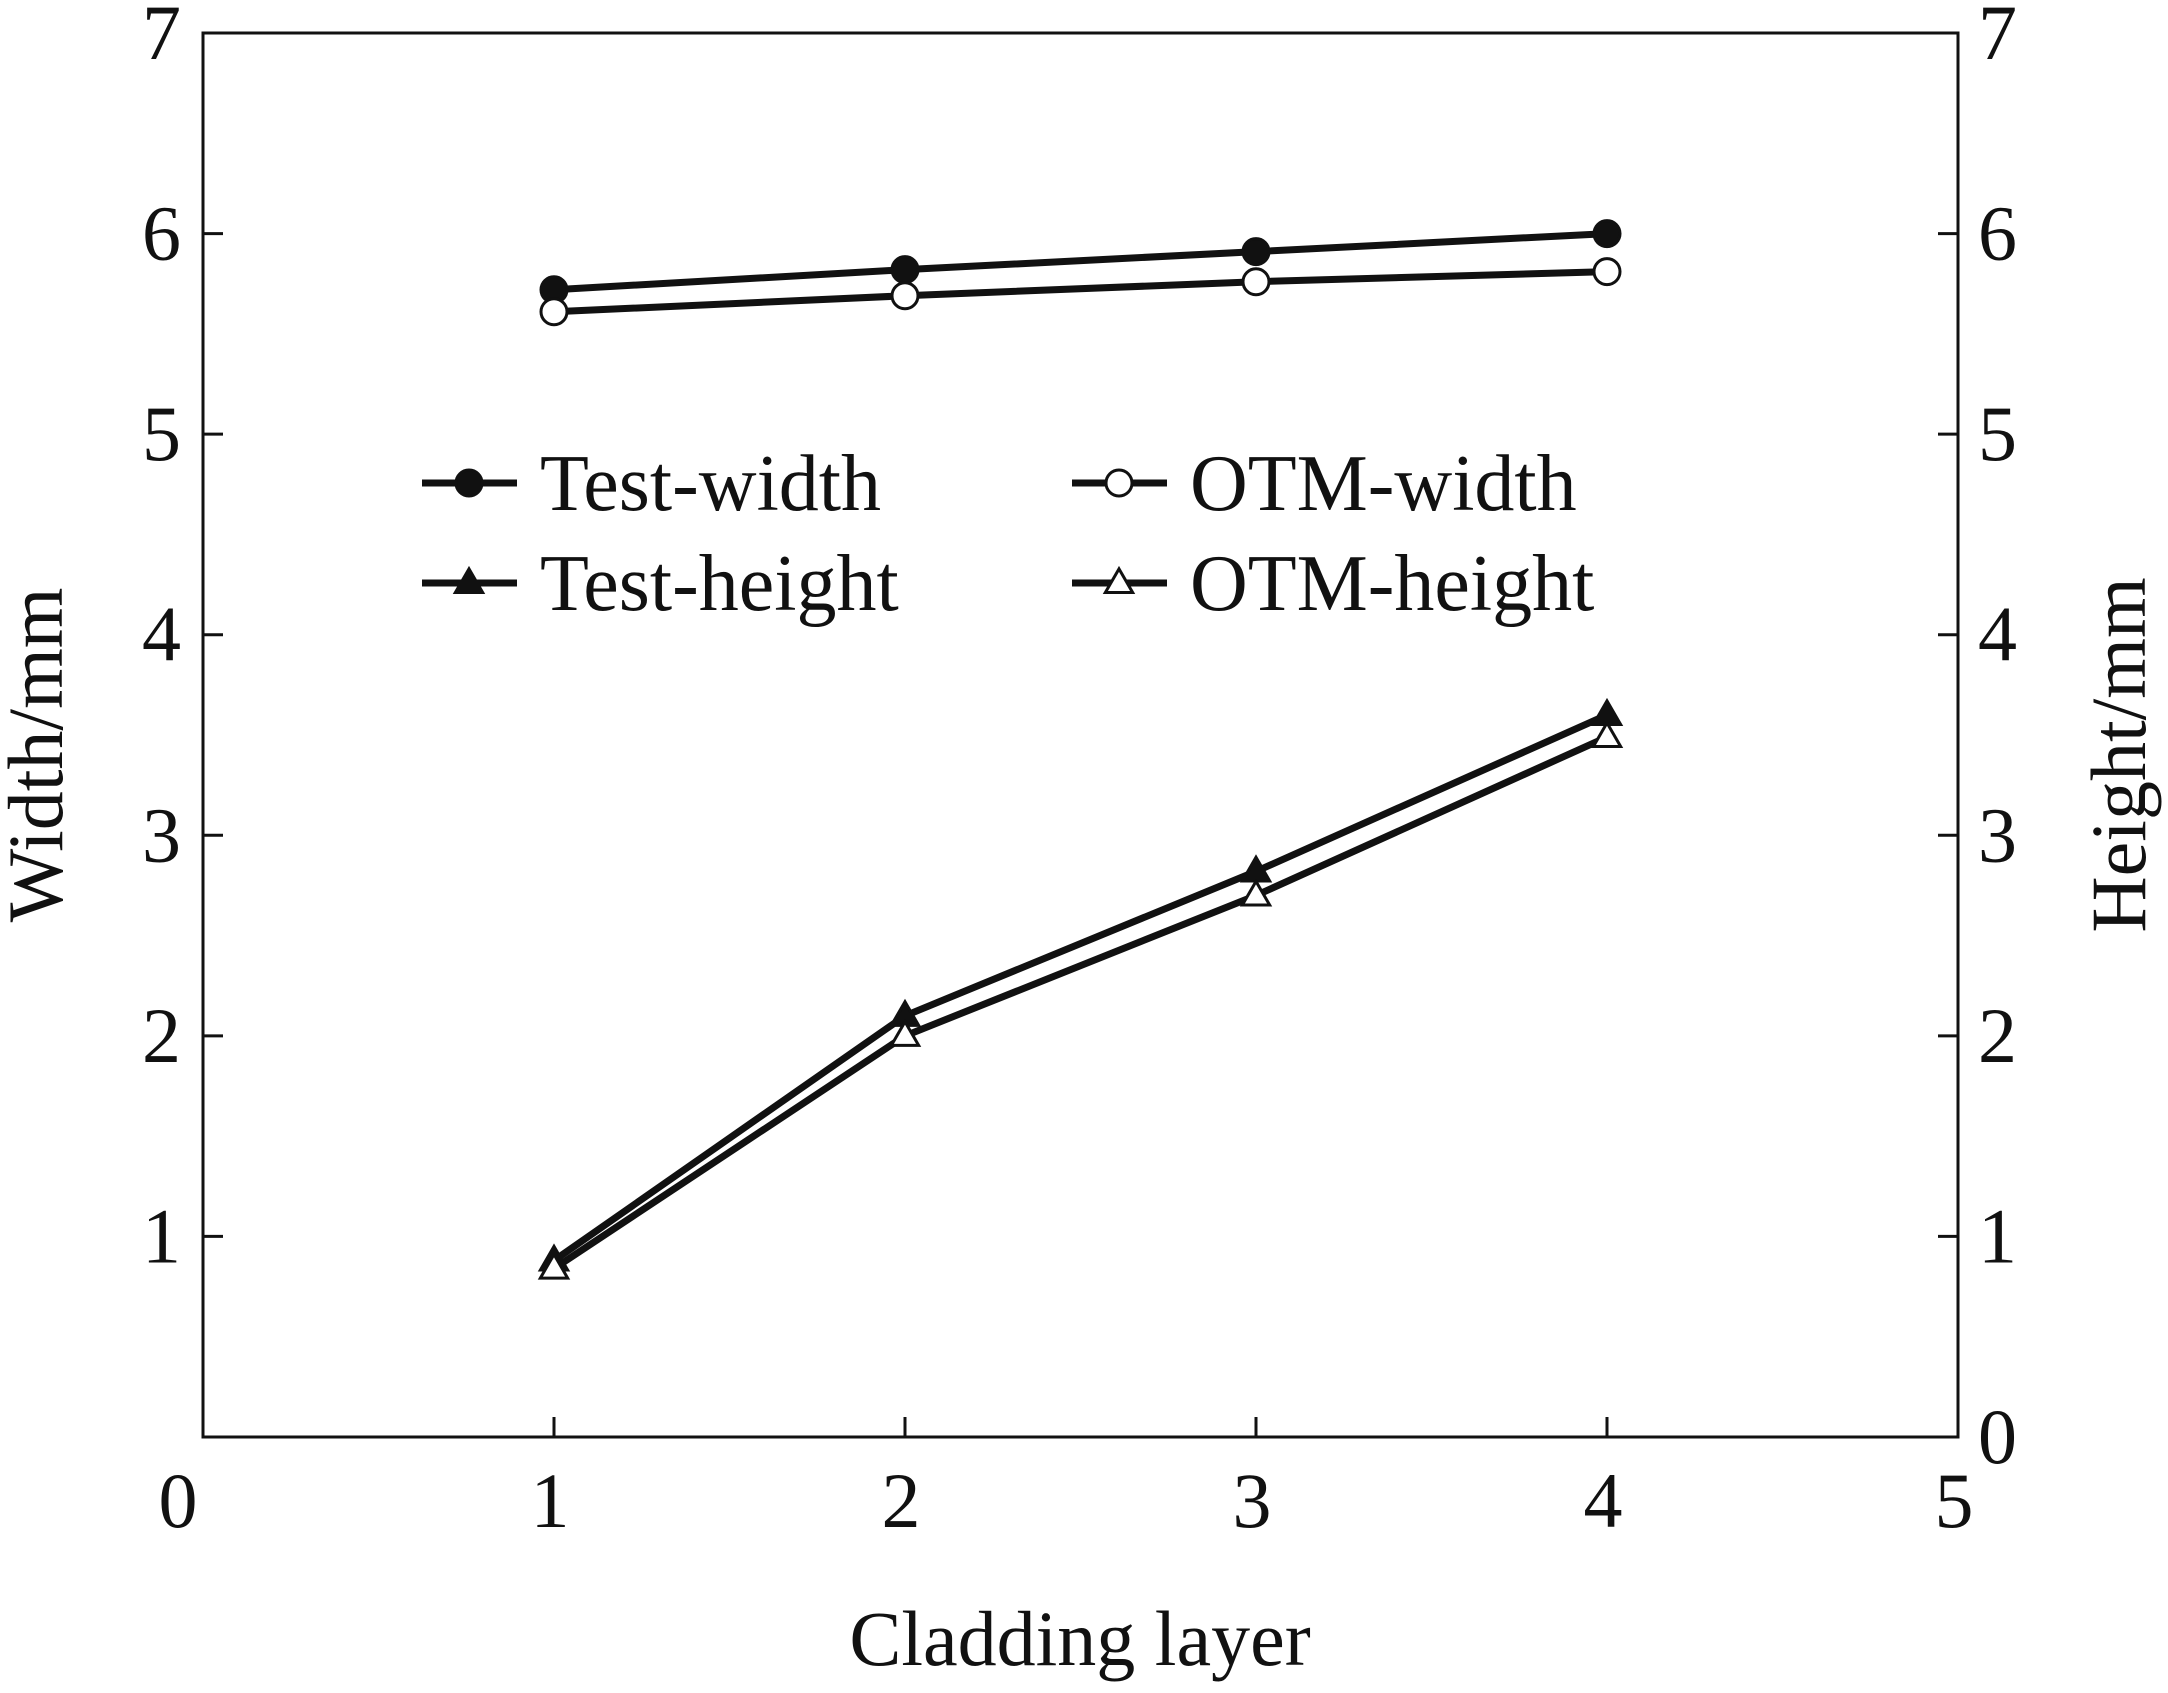  I want to click on x-tick-label-5: 5, so click(1954, 1500).